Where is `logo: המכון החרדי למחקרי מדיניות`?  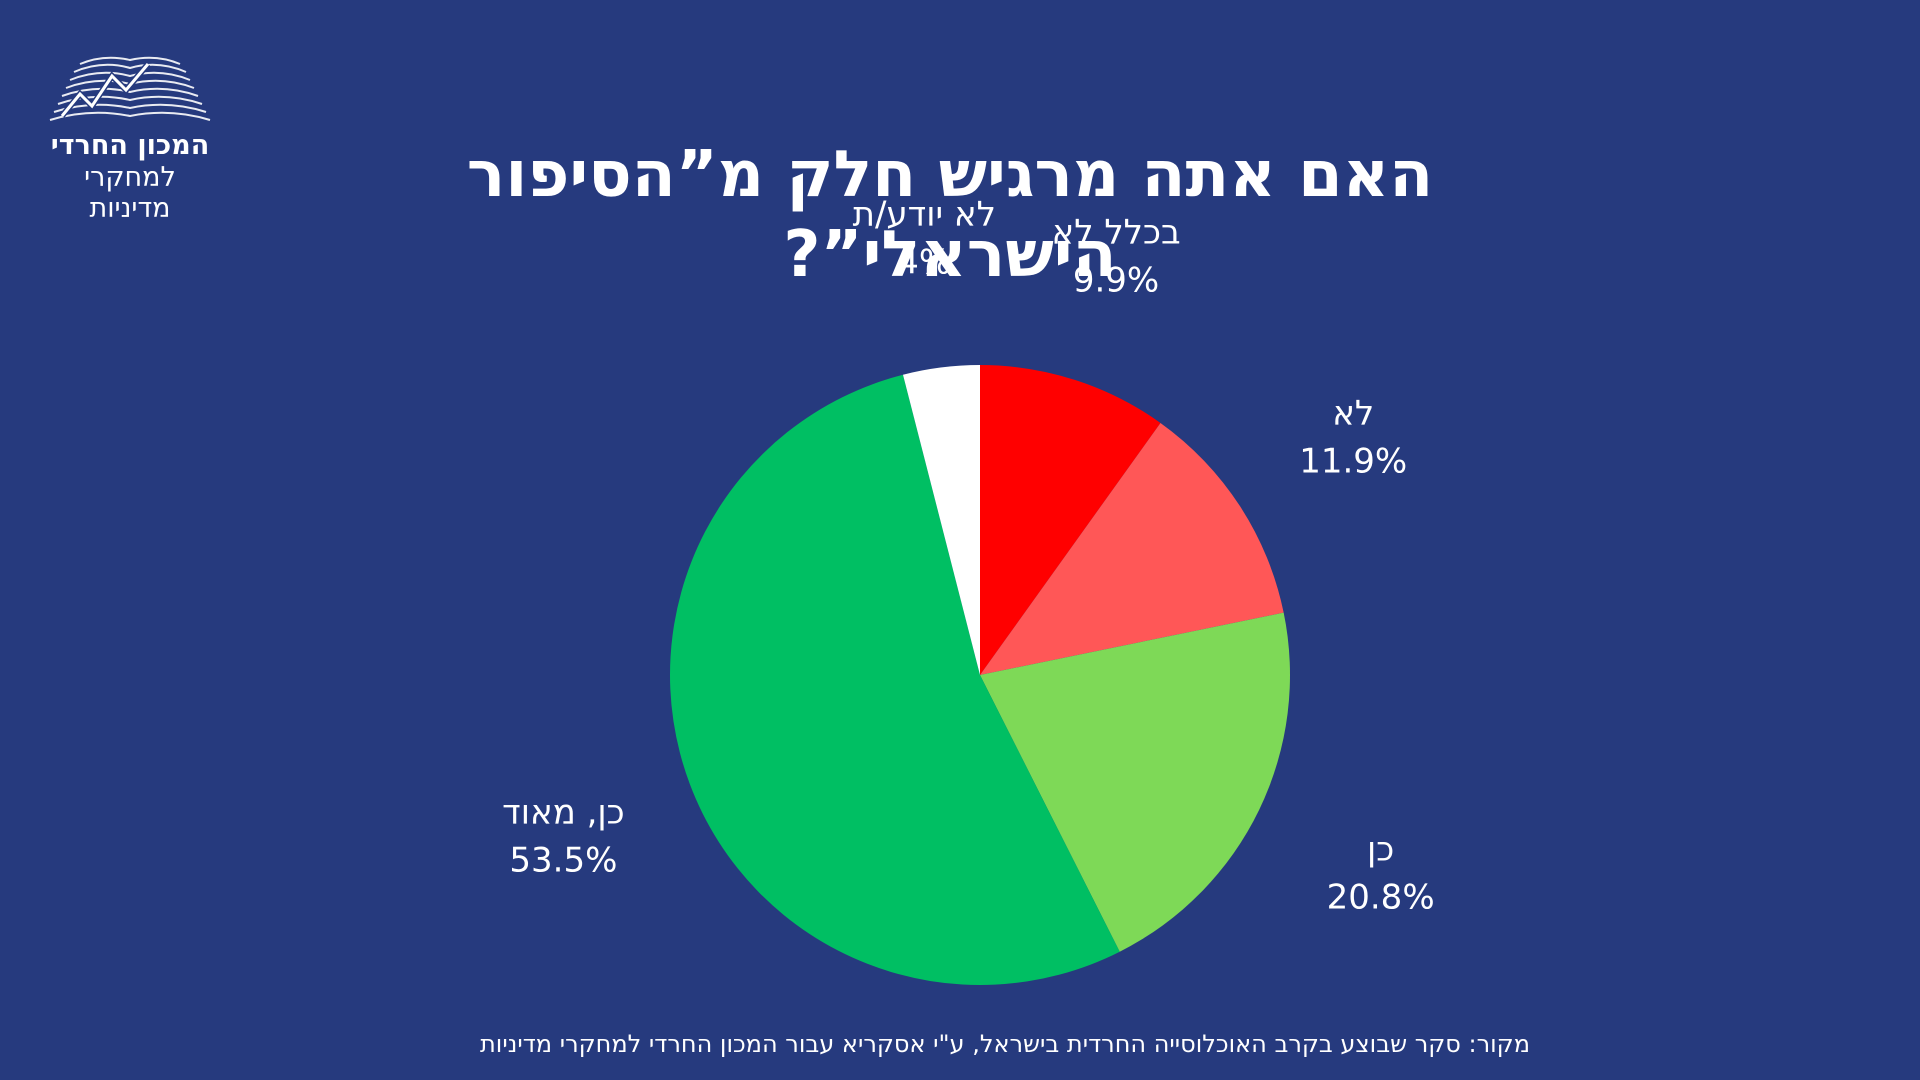
logo: המכון החרדי למחקרי מדיניות is located at coordinates (130, 133).